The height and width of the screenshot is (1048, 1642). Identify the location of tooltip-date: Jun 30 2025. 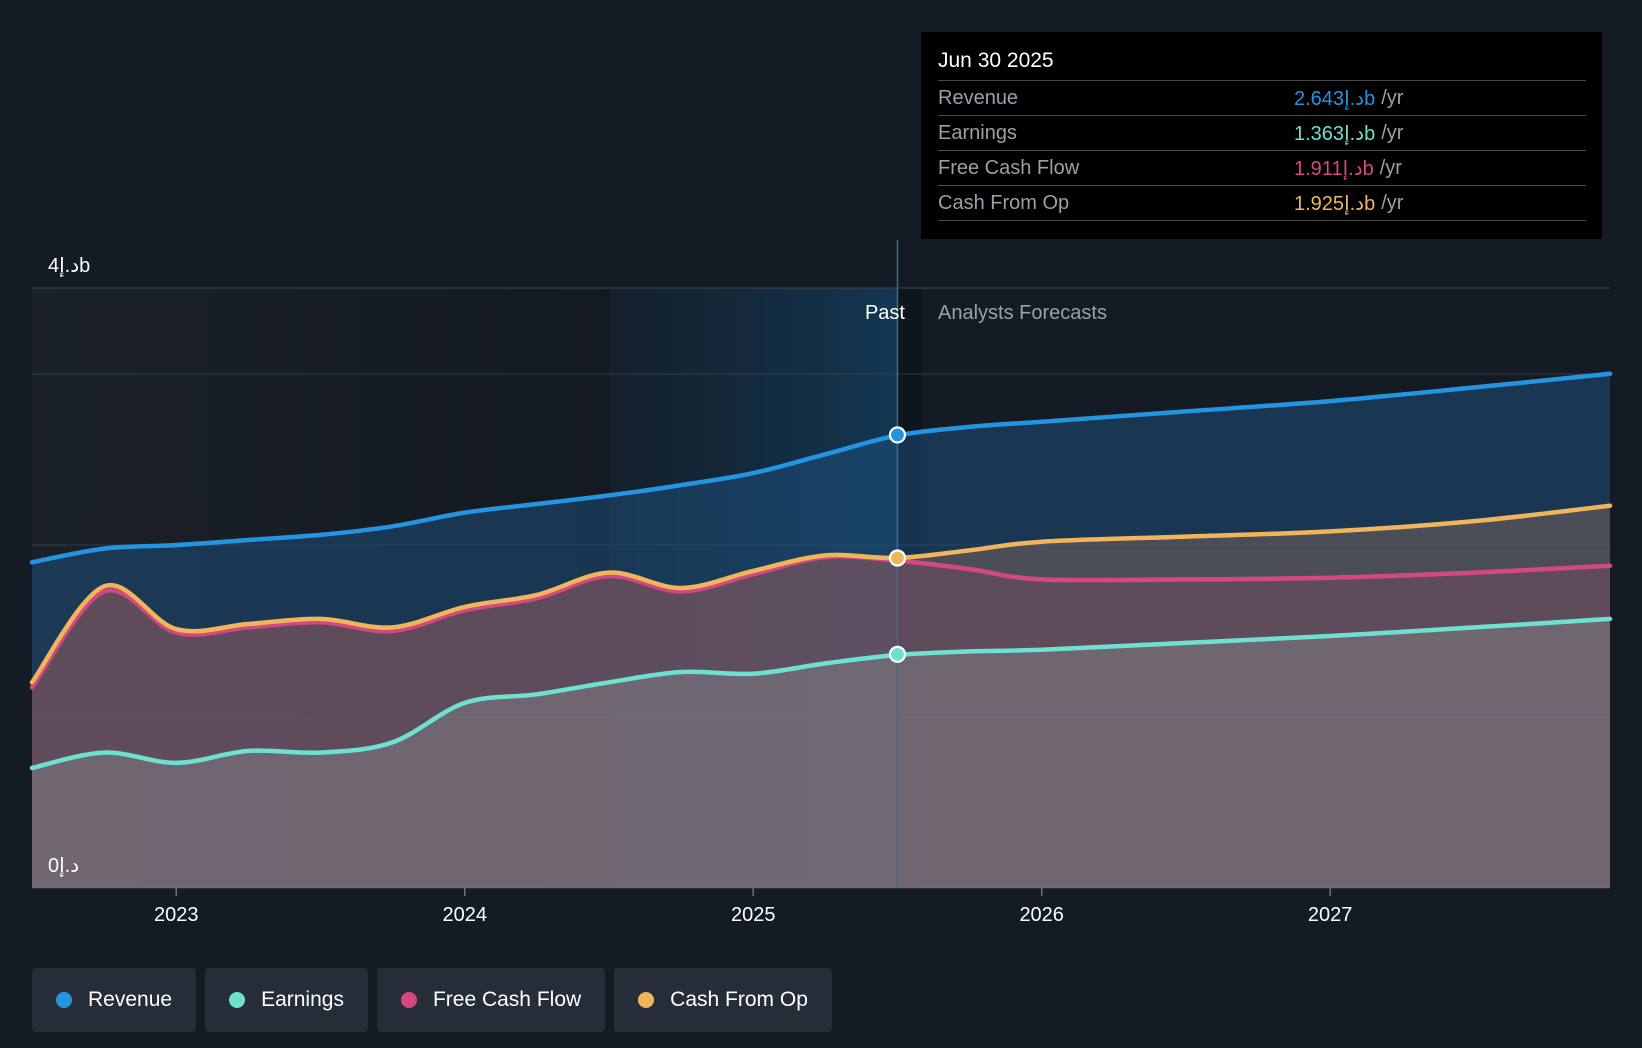
(996, 60).